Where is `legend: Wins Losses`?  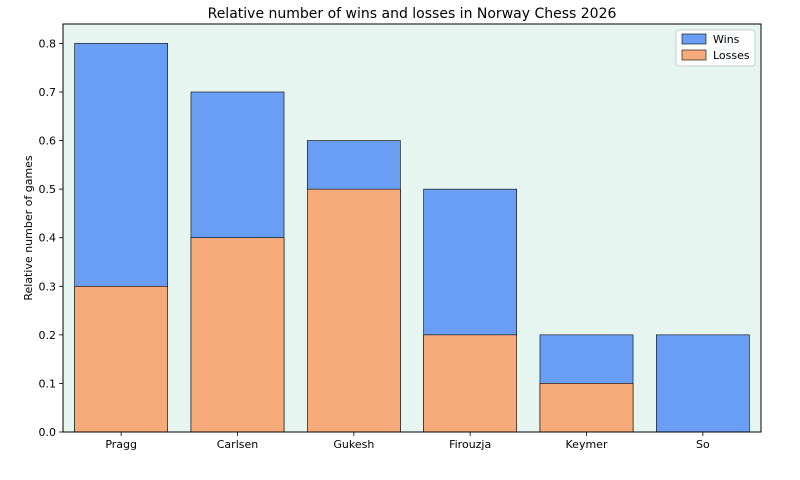
legend: Wins Losses is located at coordinates (715, 48).